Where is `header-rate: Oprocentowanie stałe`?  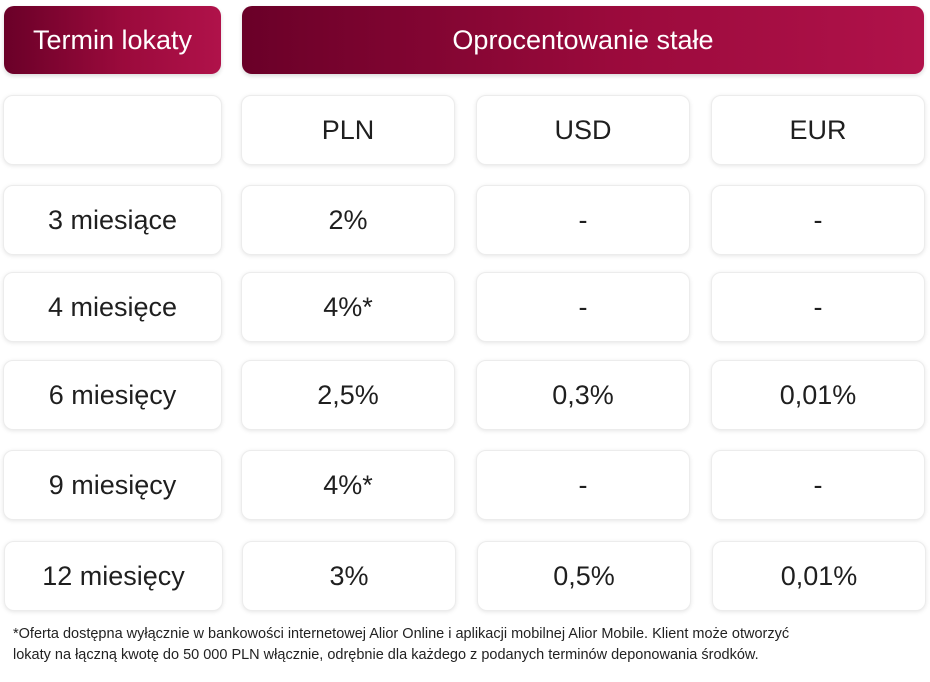
header-rate: Oprocentowanie stałe is located at coordinates (583, 40).